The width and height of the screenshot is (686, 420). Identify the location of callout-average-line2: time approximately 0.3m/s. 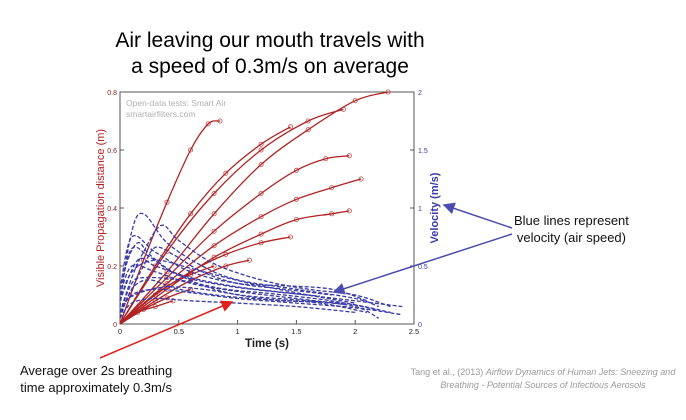
(96, 387).